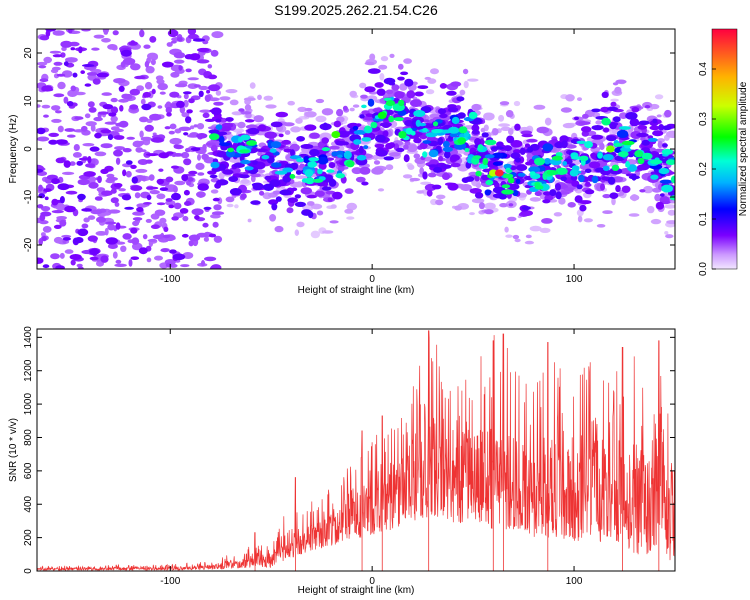 This screenshot has height=600, width=750. What do you see at coordinates (28, 101) in the screenshot?
I see `y-tick-label: 10` at bounding box center [28, 101].